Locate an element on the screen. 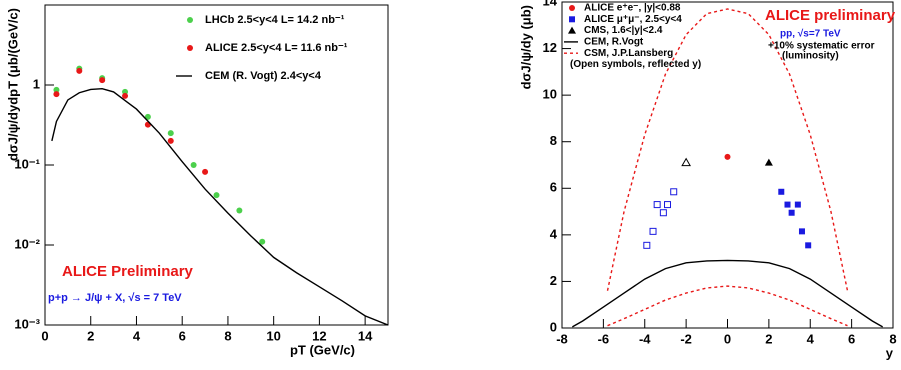  y-axis-label: dσJ/ψ/dydpT (μb/(GeV/c) is located at coordinates (12, 84).